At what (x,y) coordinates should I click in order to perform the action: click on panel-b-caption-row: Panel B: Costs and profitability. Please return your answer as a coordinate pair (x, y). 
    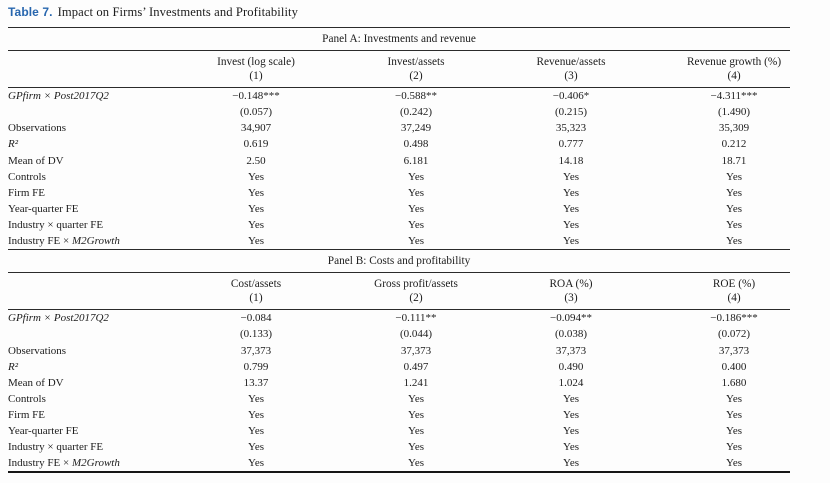
    Looking at the image, I should click on (399, 261).